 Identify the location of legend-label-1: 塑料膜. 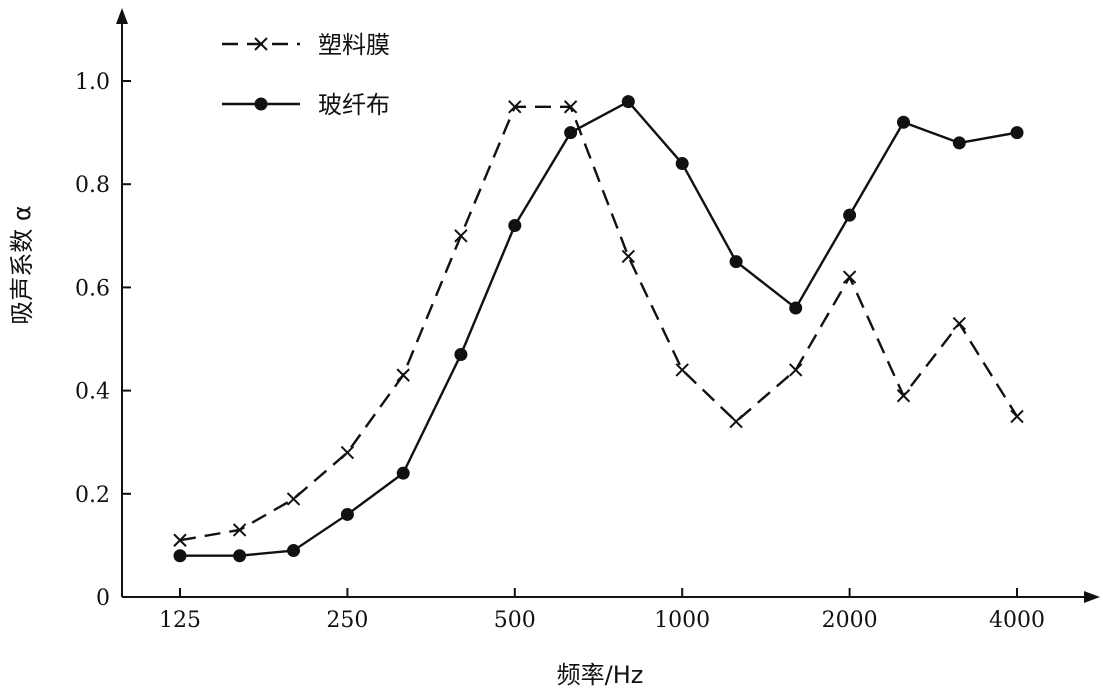
(354, 45).